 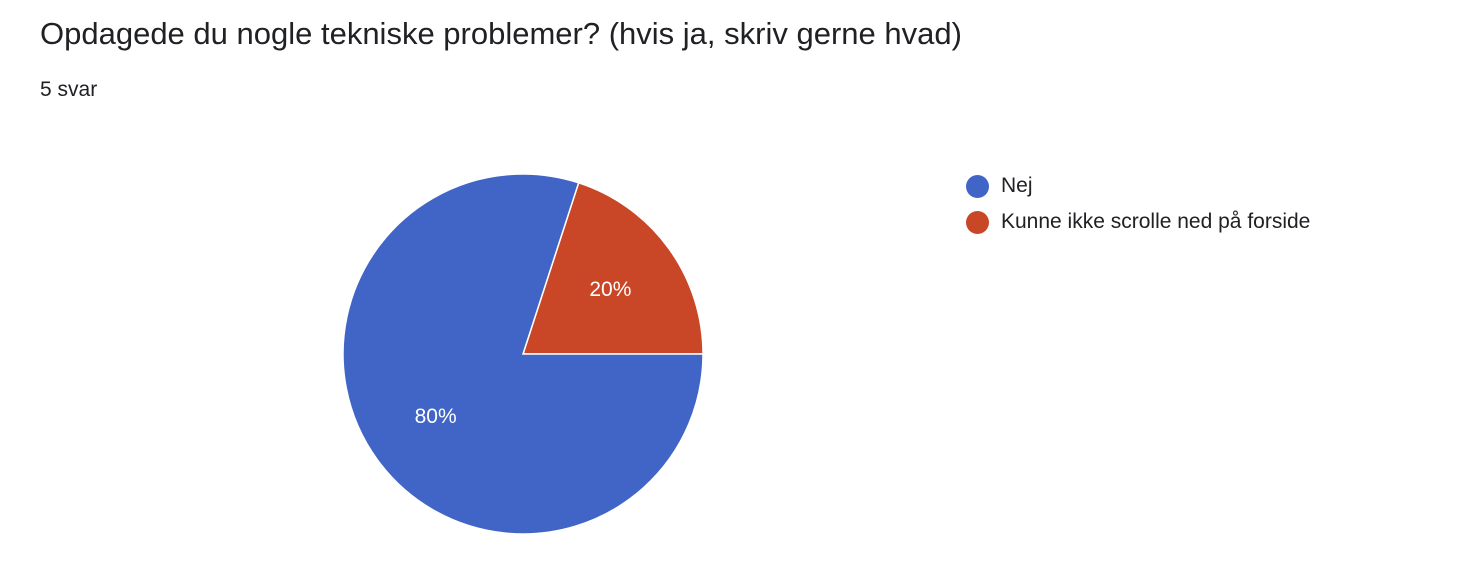 I want to click on slice-label-1: 20%, so click(x=610, y=289).